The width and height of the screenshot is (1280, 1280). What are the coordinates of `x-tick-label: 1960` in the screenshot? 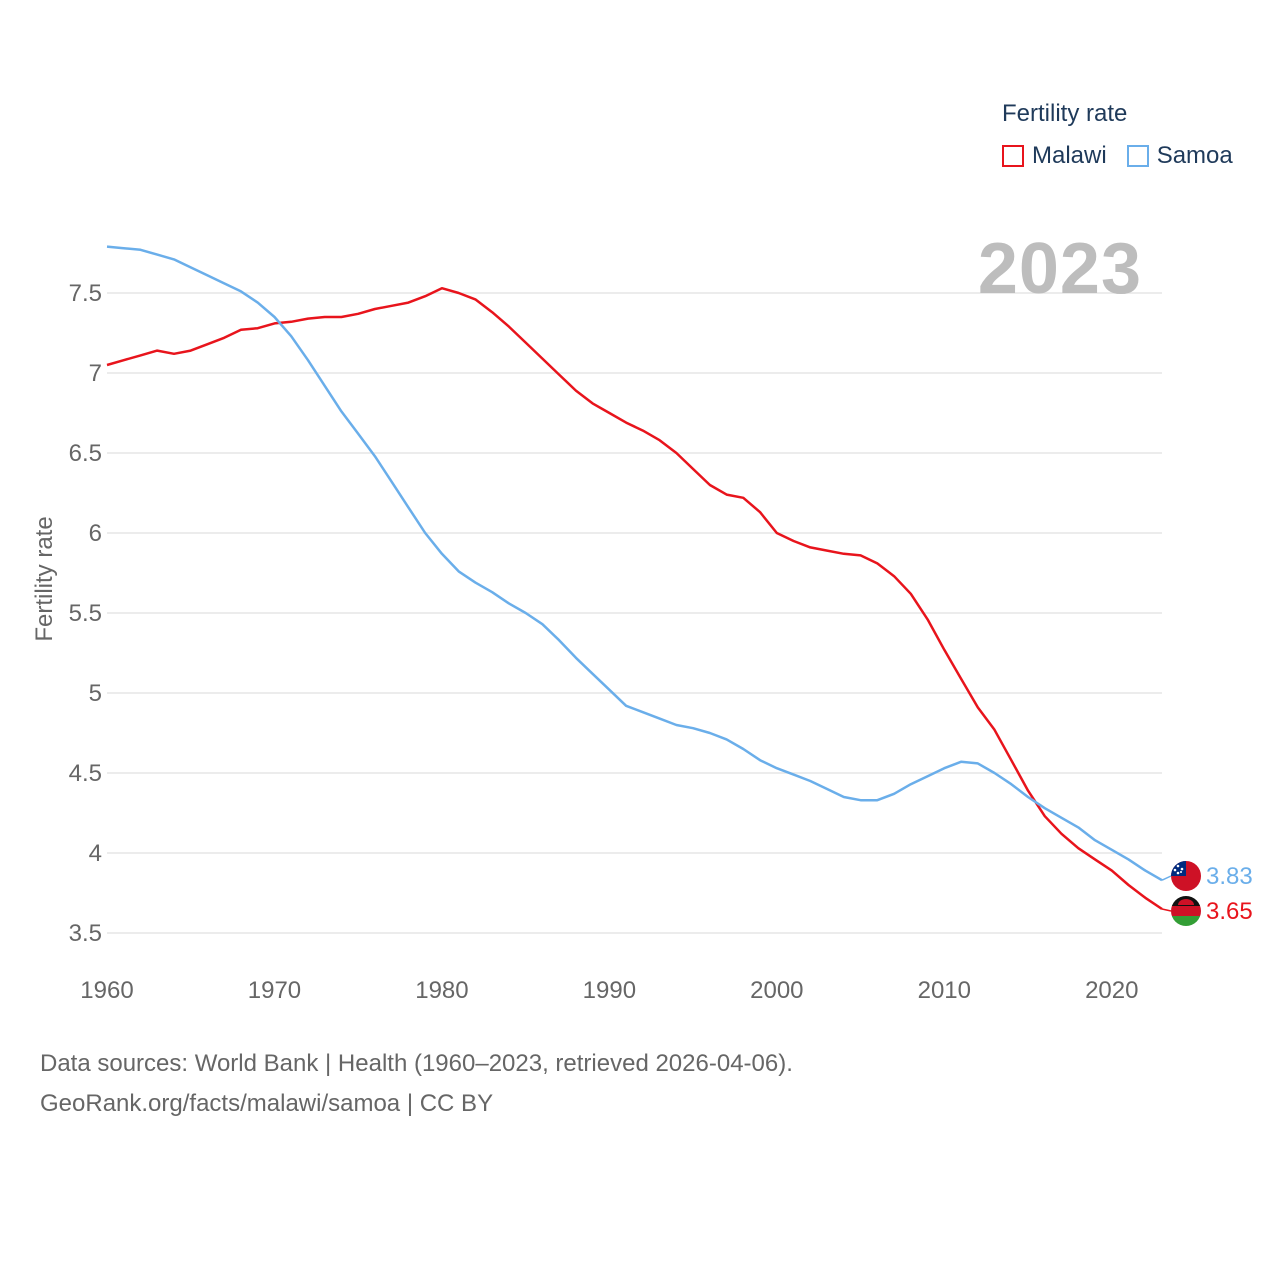 It's located at (106, 990).